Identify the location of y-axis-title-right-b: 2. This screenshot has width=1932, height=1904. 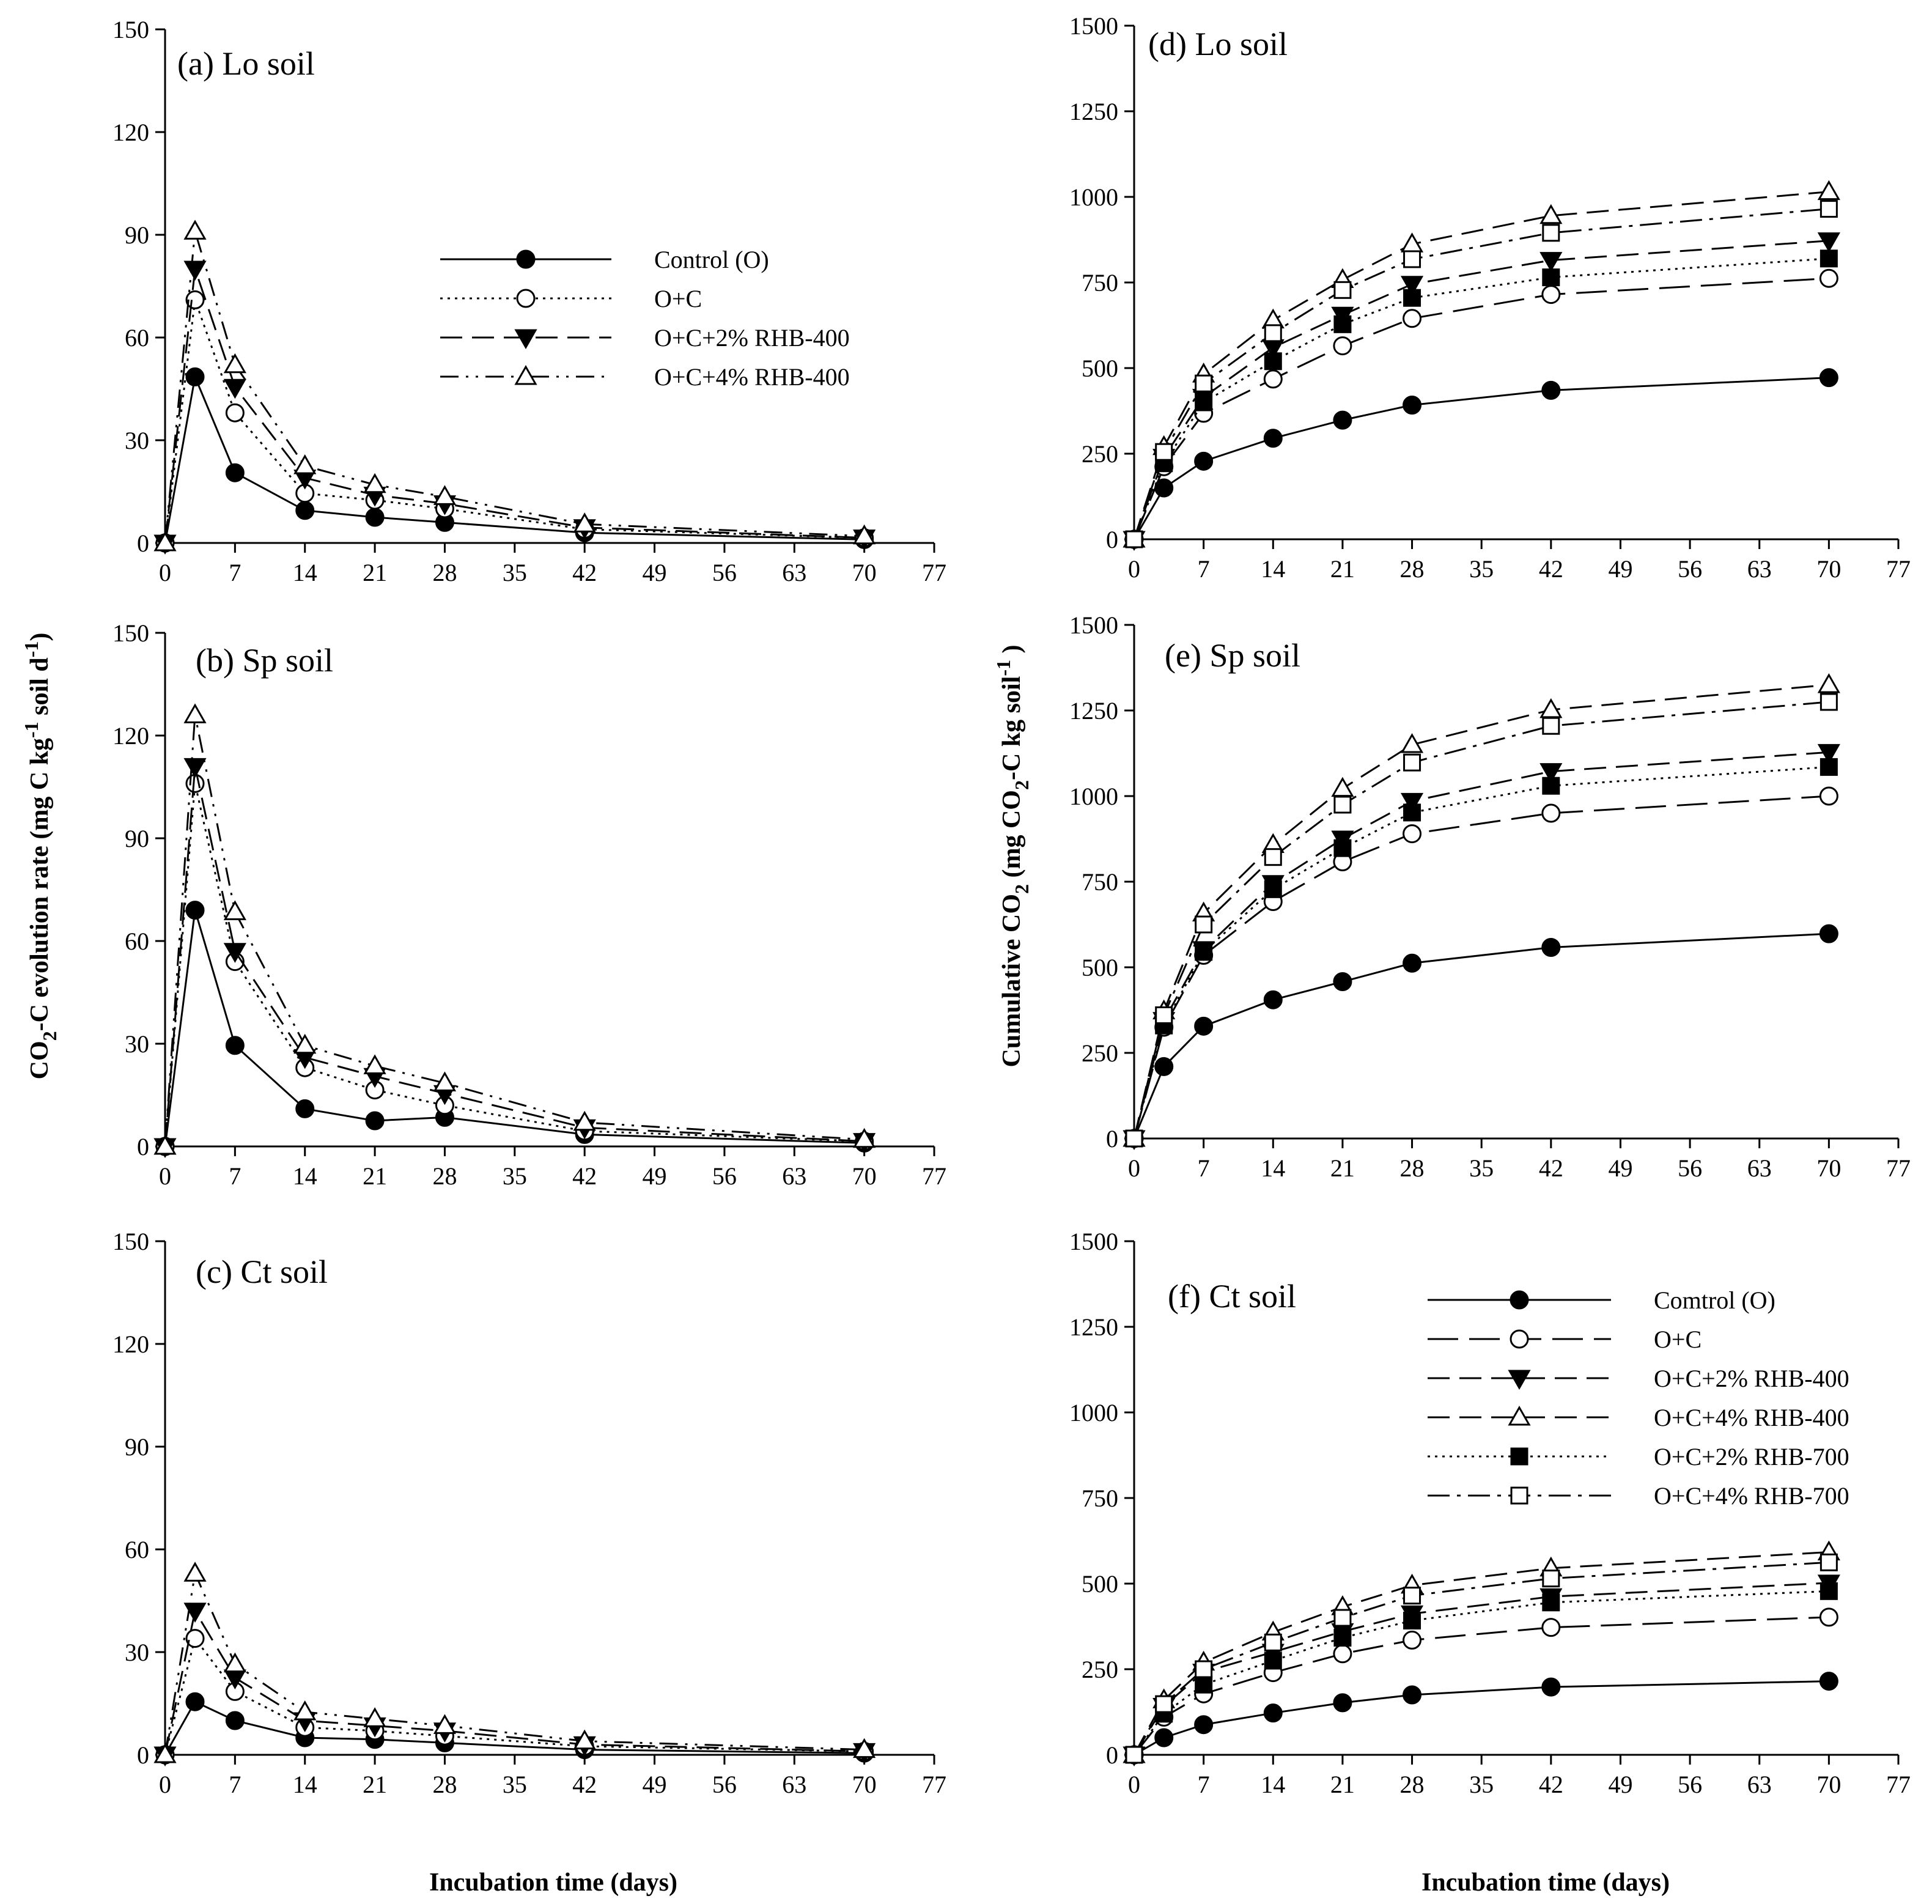
(1022, 889).